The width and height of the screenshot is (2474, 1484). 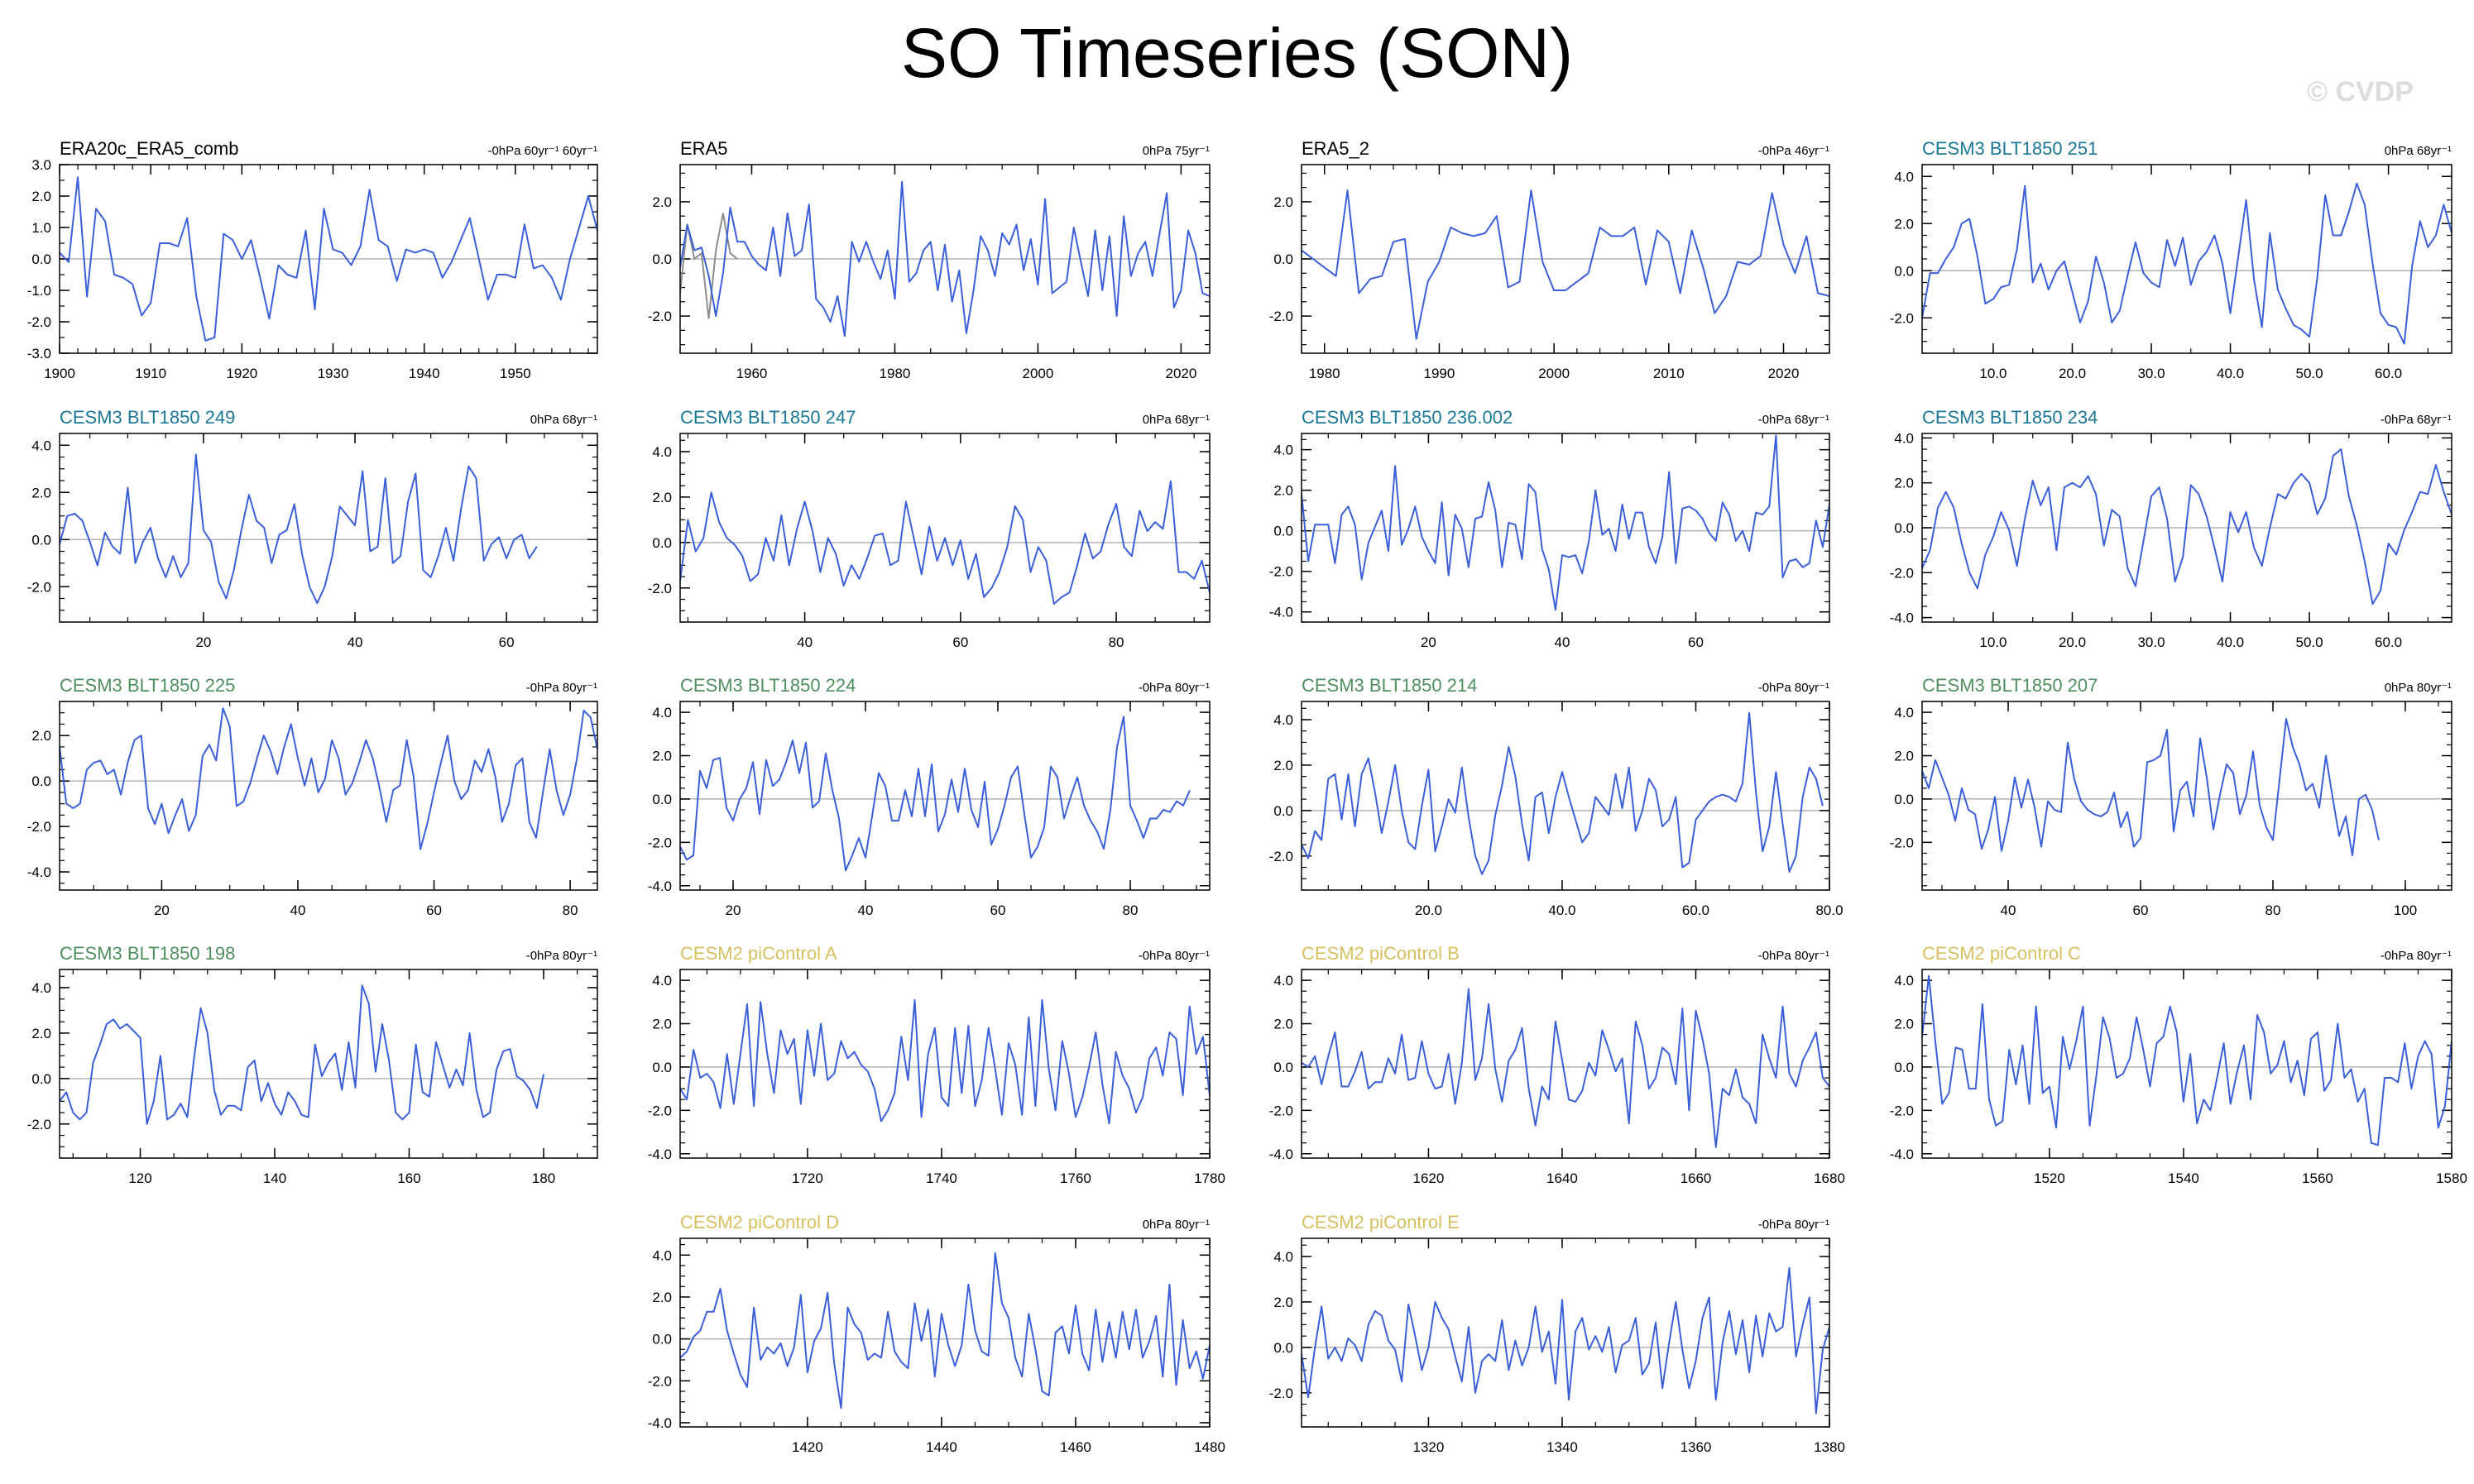 What do you see at coordinates (752, 373) in the screenshot?
I see `x-tick-label: 1960` at bounding box center [752, 373].